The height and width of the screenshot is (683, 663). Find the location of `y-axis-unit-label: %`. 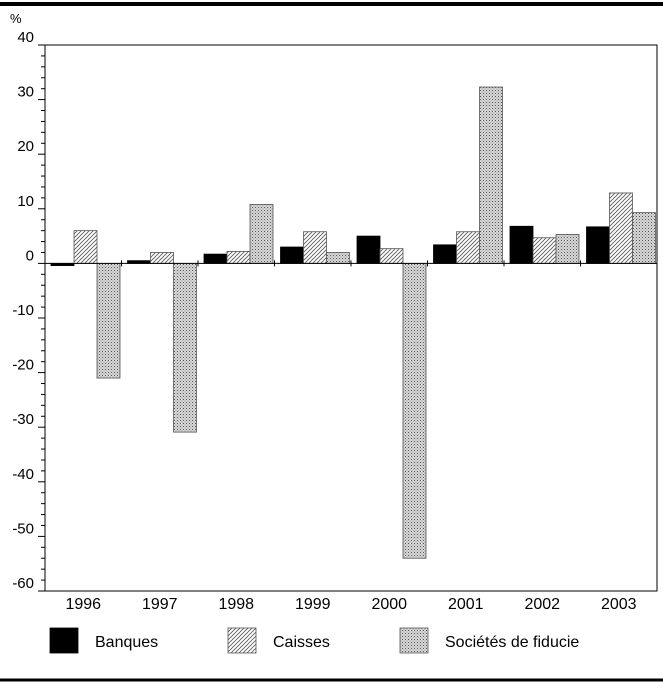

y-axis-unit-label: % is located at coordinates (16, 18).